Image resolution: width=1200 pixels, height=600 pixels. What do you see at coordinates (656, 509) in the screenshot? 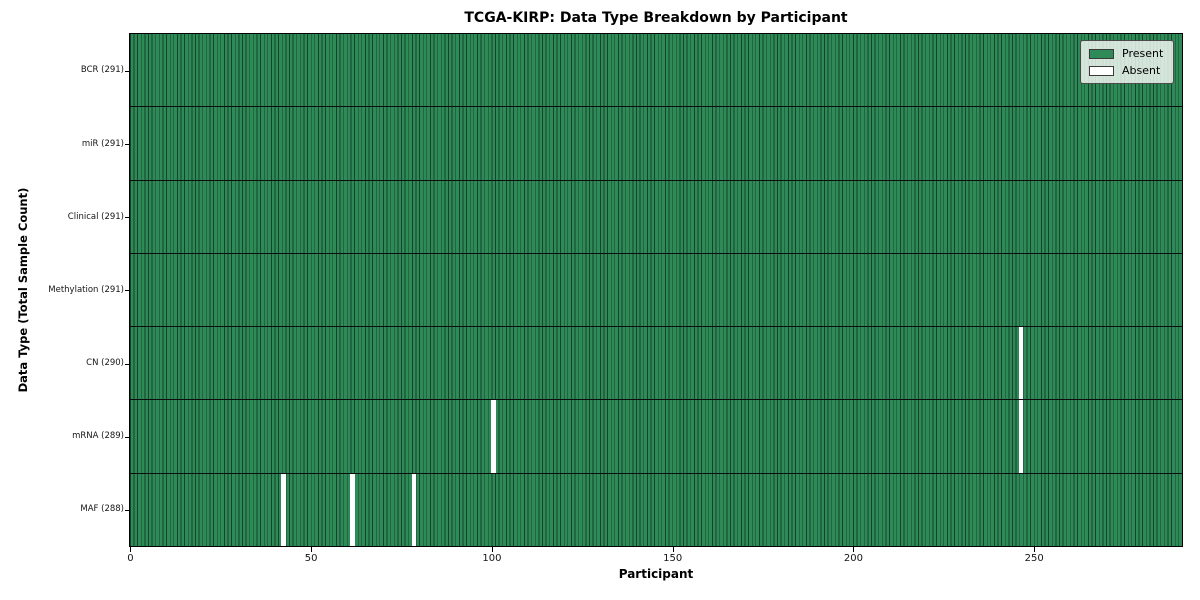
I see `heatmap-row-maf` at bounding box center [656, 509].